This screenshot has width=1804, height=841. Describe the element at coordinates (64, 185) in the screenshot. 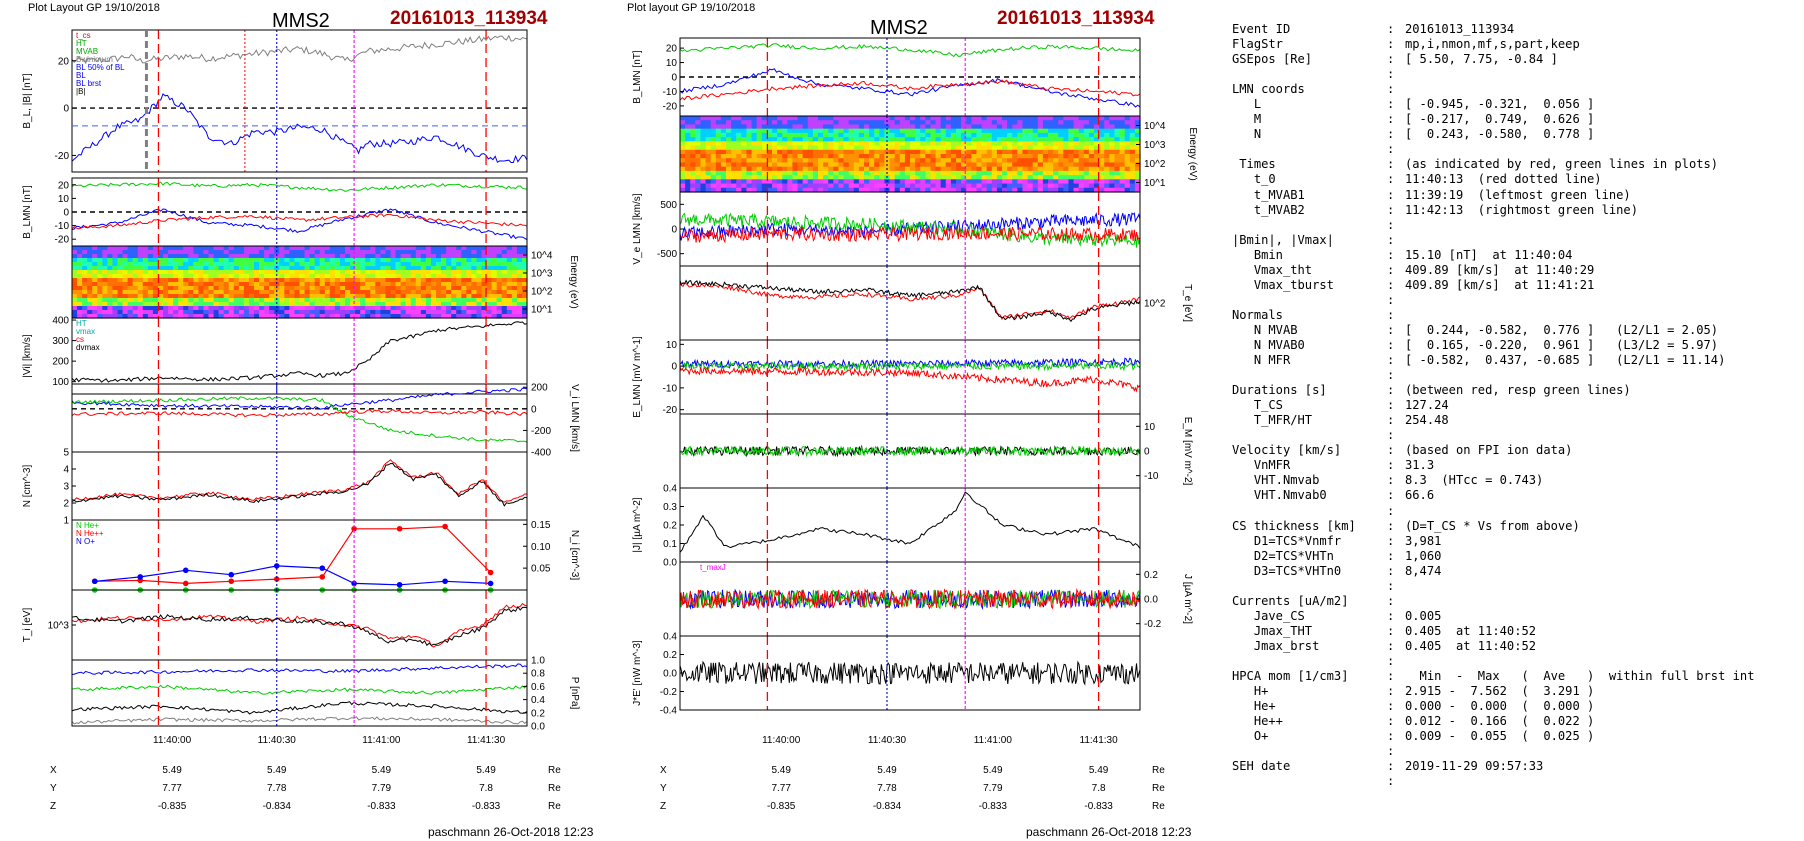

I see `y-tick-label: 20` at that location.